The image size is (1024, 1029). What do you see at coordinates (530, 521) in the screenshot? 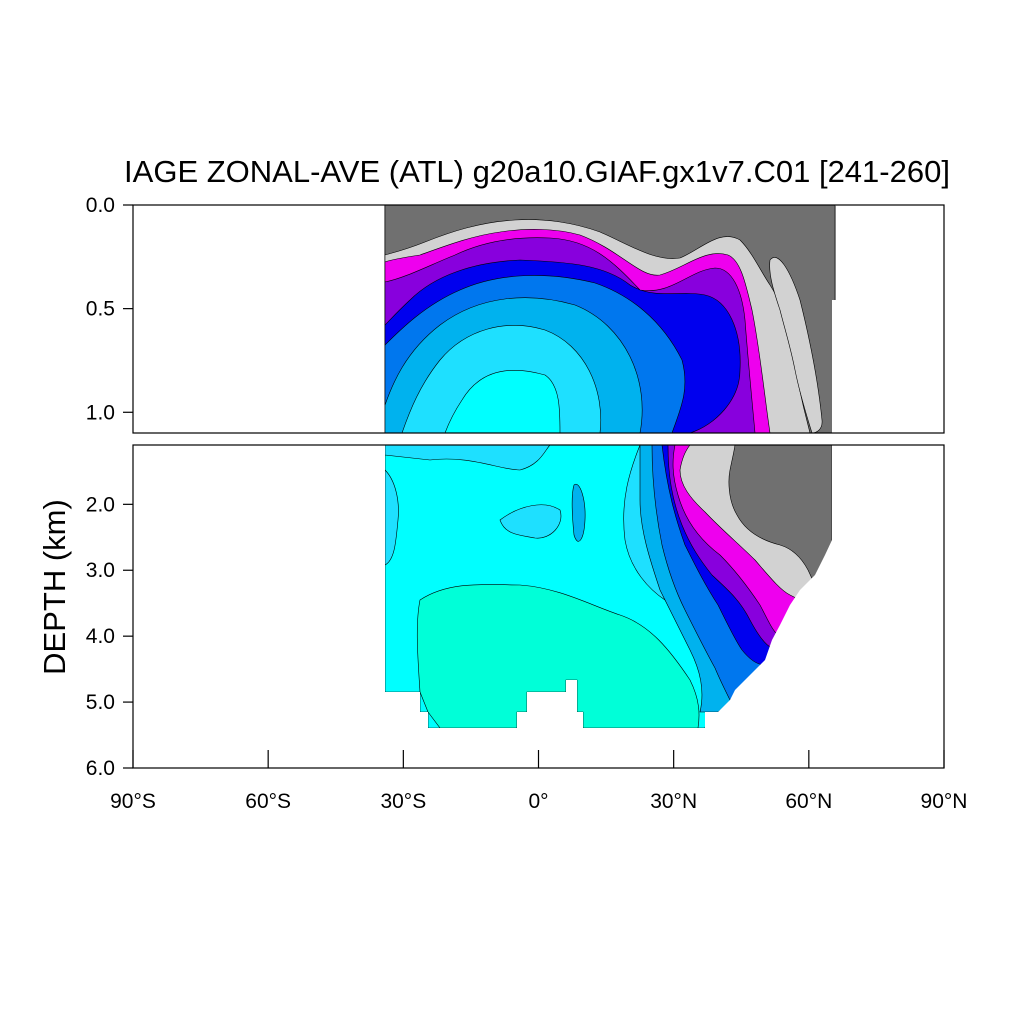
I see `lower-contour-blob-mid` at bounding box center [530, 521].